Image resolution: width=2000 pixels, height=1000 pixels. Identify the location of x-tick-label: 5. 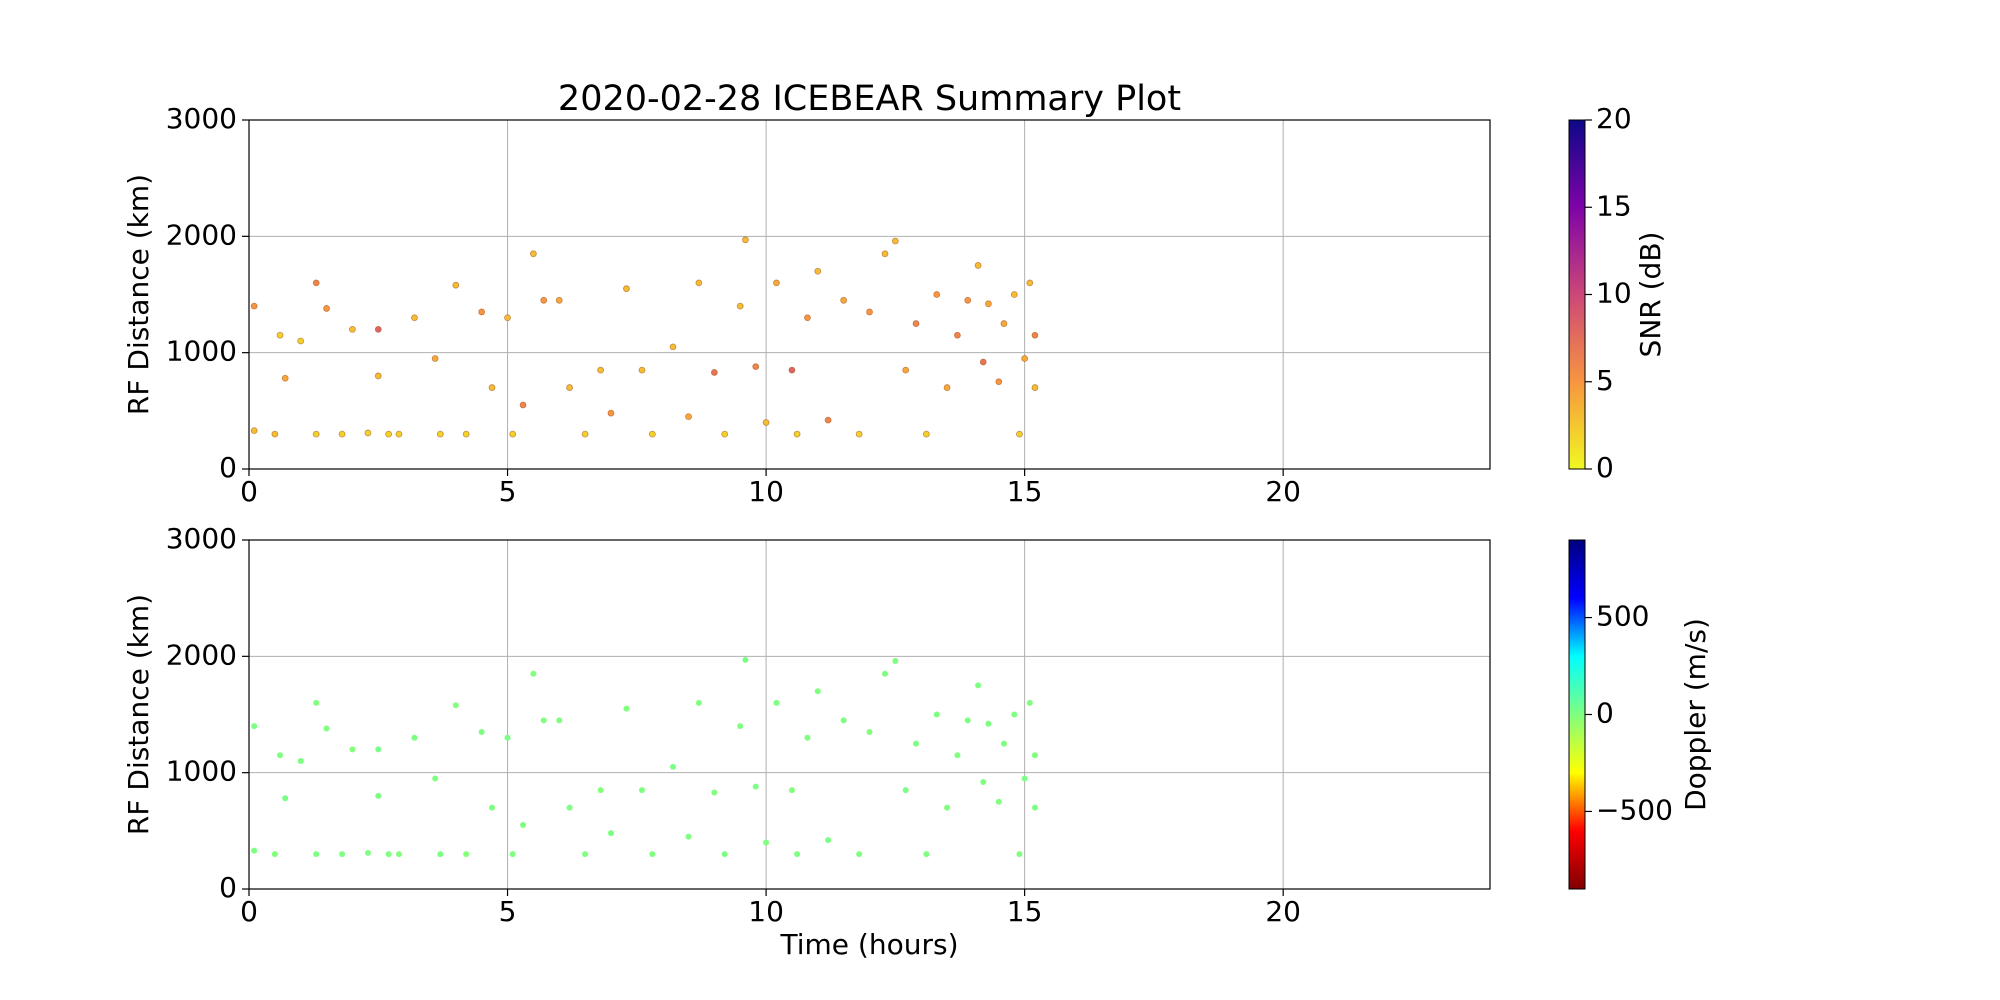
(508, 491).